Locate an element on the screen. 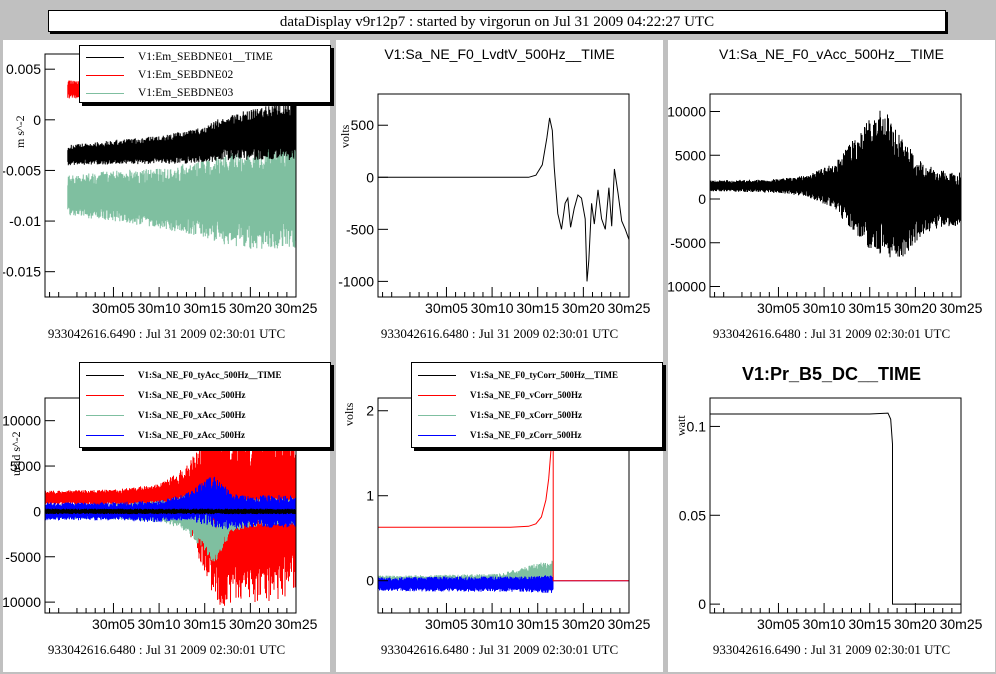 The image size is (996, 674). legend-entry: V1:Sa_NE_F0_xCorr_500Hz is located at coordinates (537, 415).